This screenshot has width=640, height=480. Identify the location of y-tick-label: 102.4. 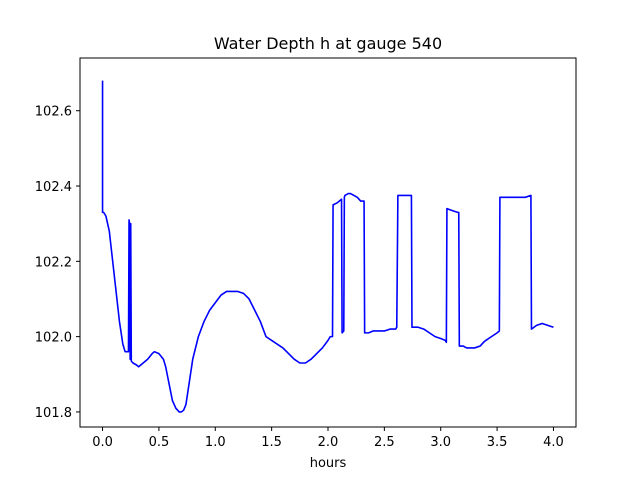
(53, 187).